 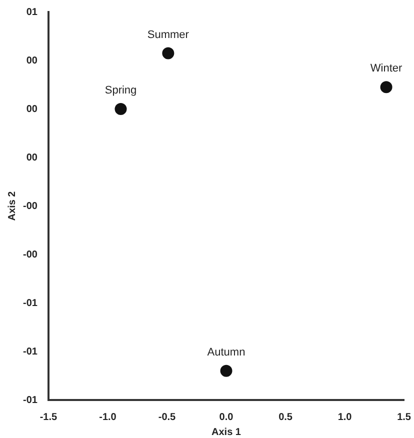 What do you see at coordinates (168, 34) in the screenshot?
I see `annotation: Summer` at bounding box center [168, 34].